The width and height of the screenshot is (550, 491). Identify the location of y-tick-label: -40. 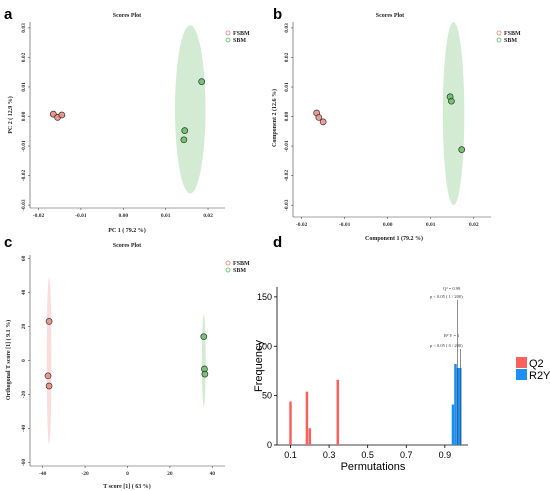
(24, 429).